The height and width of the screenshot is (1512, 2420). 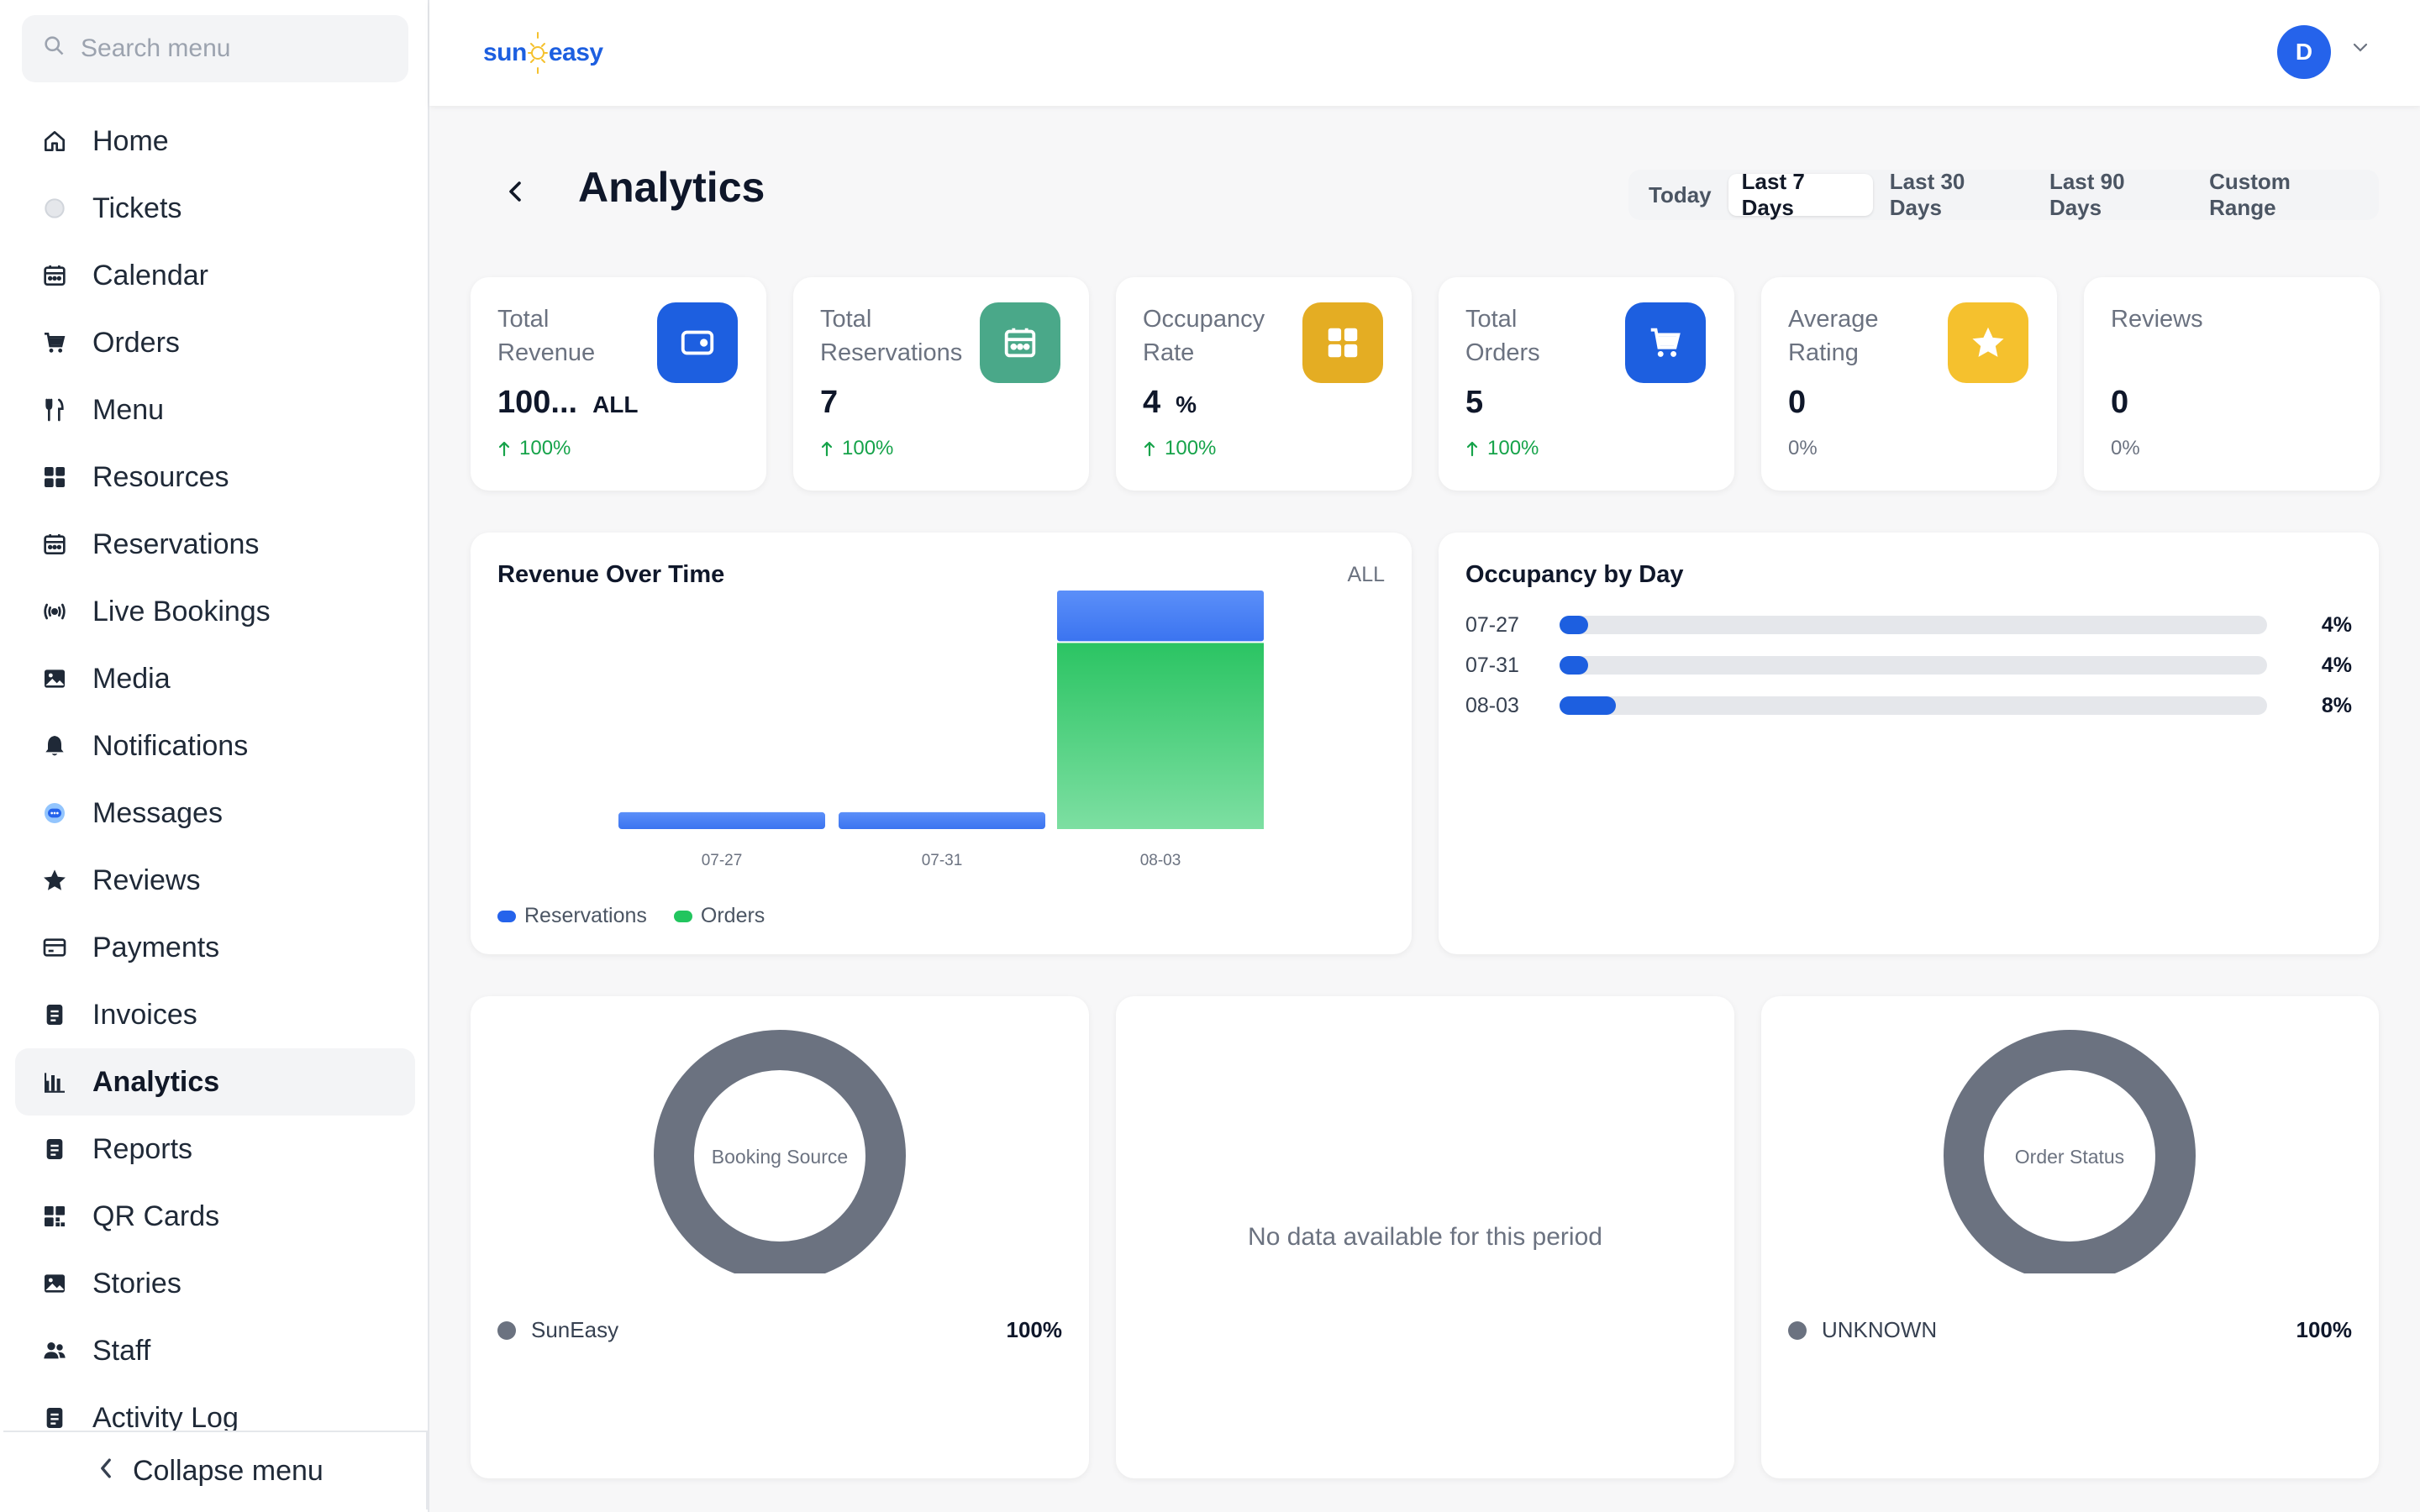 What do you see at coordinates (54, 746) in the screenshot?
I see `bell-icon` at bounding box center [54, 746].